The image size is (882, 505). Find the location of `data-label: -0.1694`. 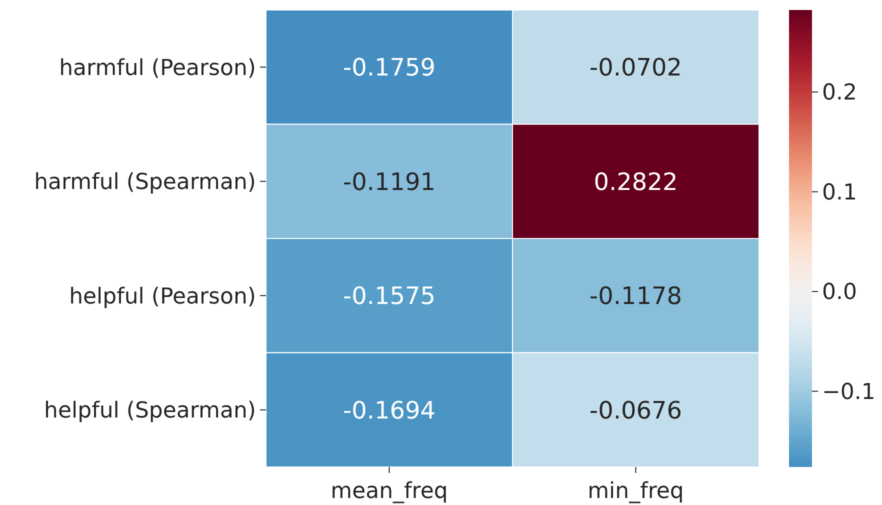

data-label: -0.1694 is located at coordinates (389, 410).